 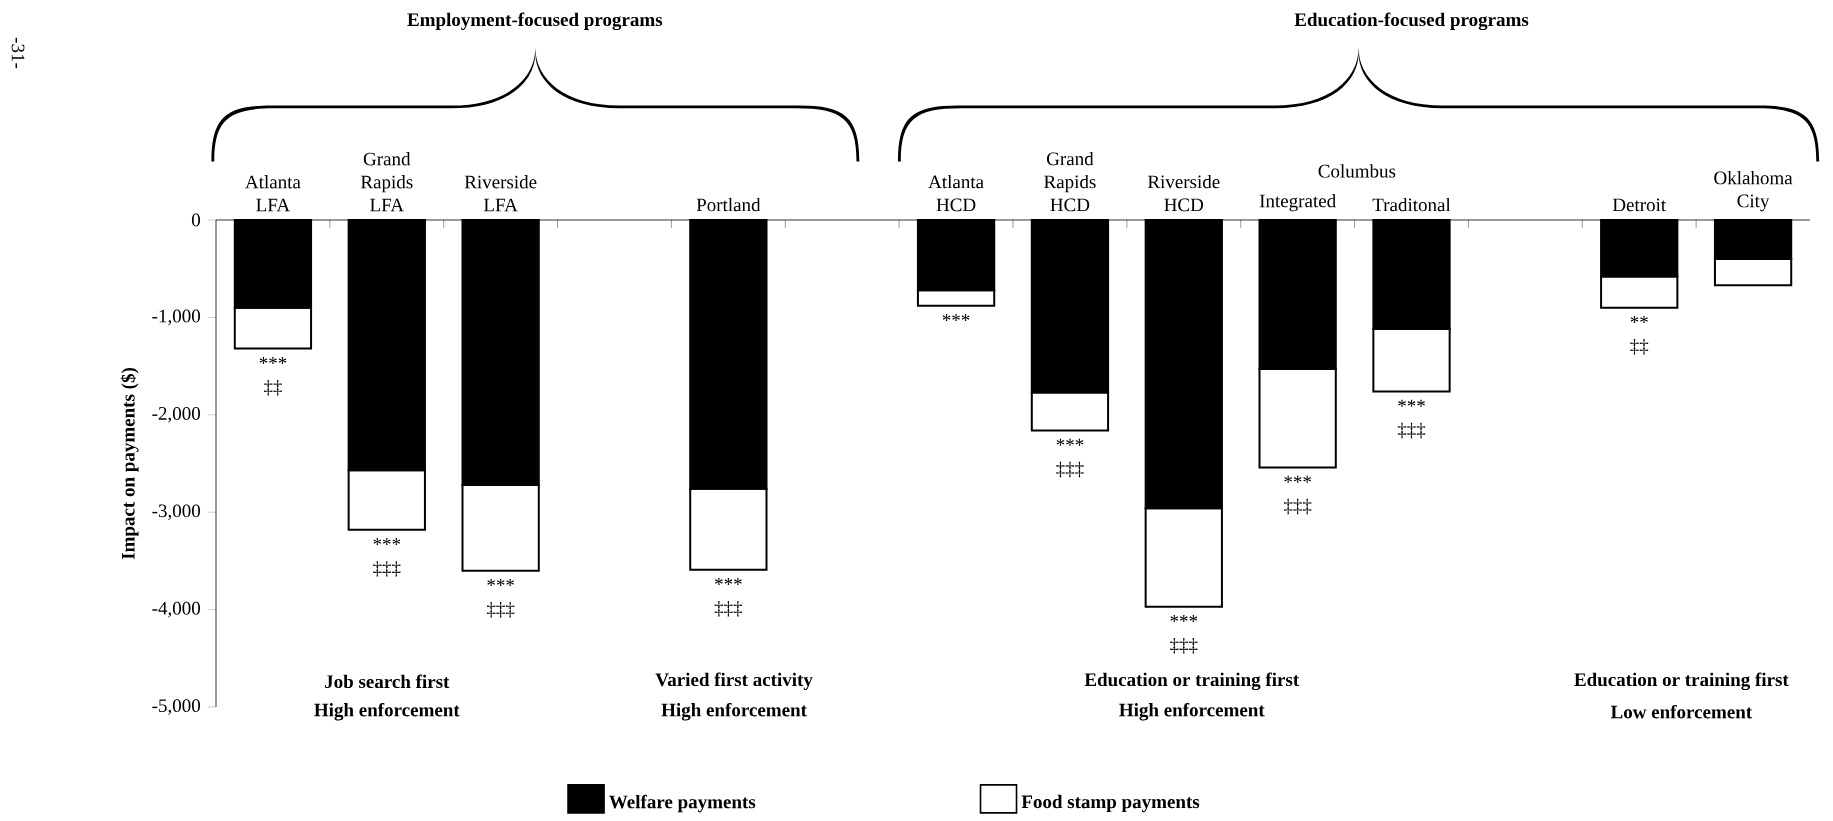 I want to click on text: -31-, so click(x=18, y=53).